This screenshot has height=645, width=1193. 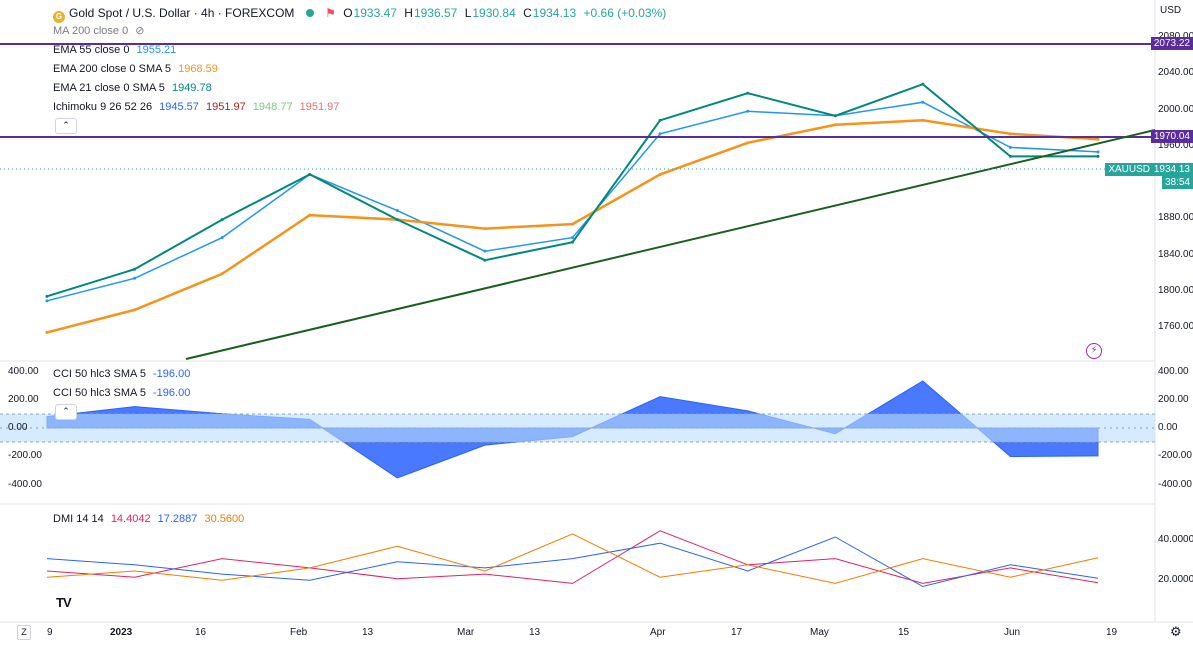 I want to click on cci-tick: -400.00, so click(x=1175, y=484).